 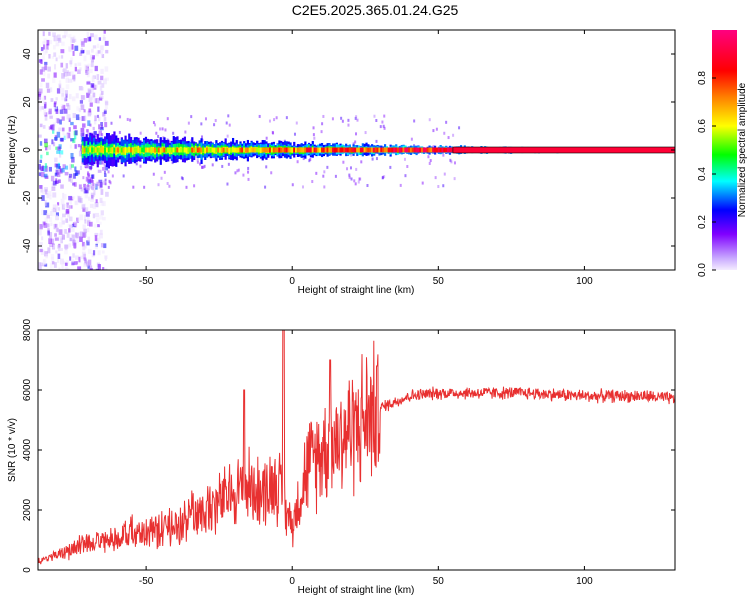 What do you see at coordinates (146, 281) in the screenshot?
I see `x-tick-label: -50` at bounding box center [146, 281].